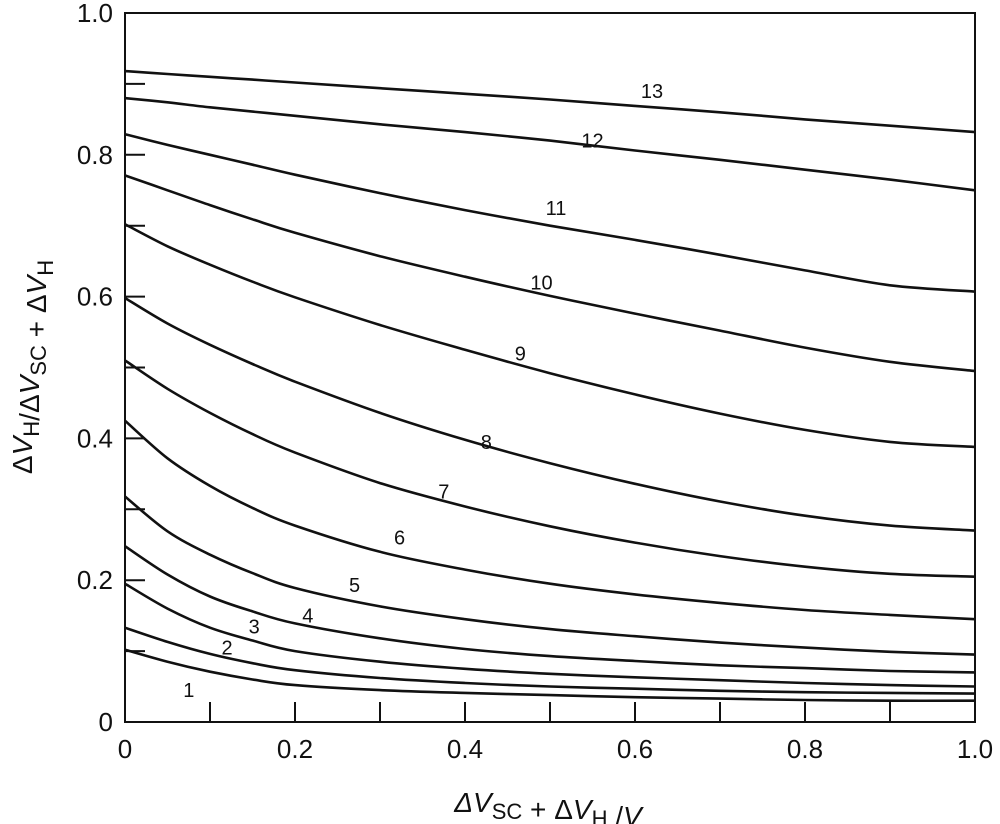 The height and width of the screenshot is (824, 1000). What do you see at coordinates (295, 749) in the screenshot?
I see `x-tick-label-0-2: 0.2` at bounding box center [295, 749].